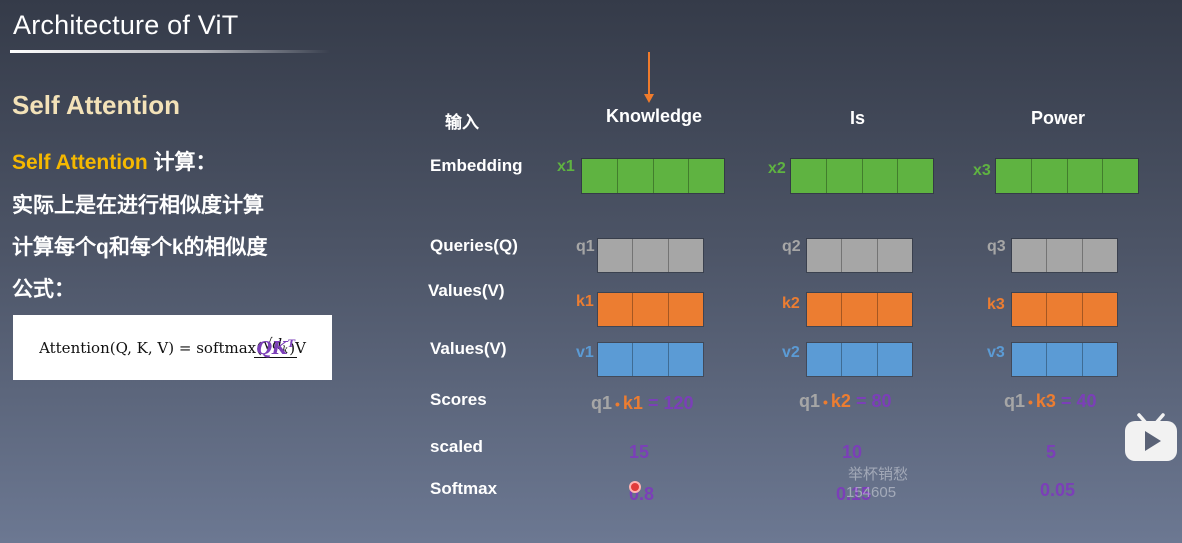 This screenshot has width=1182, height=543. What do you see at coordinates (456, 446) in the screenshot?
I see `row-label-scaled: scaled` at bounding box center [456, 446].